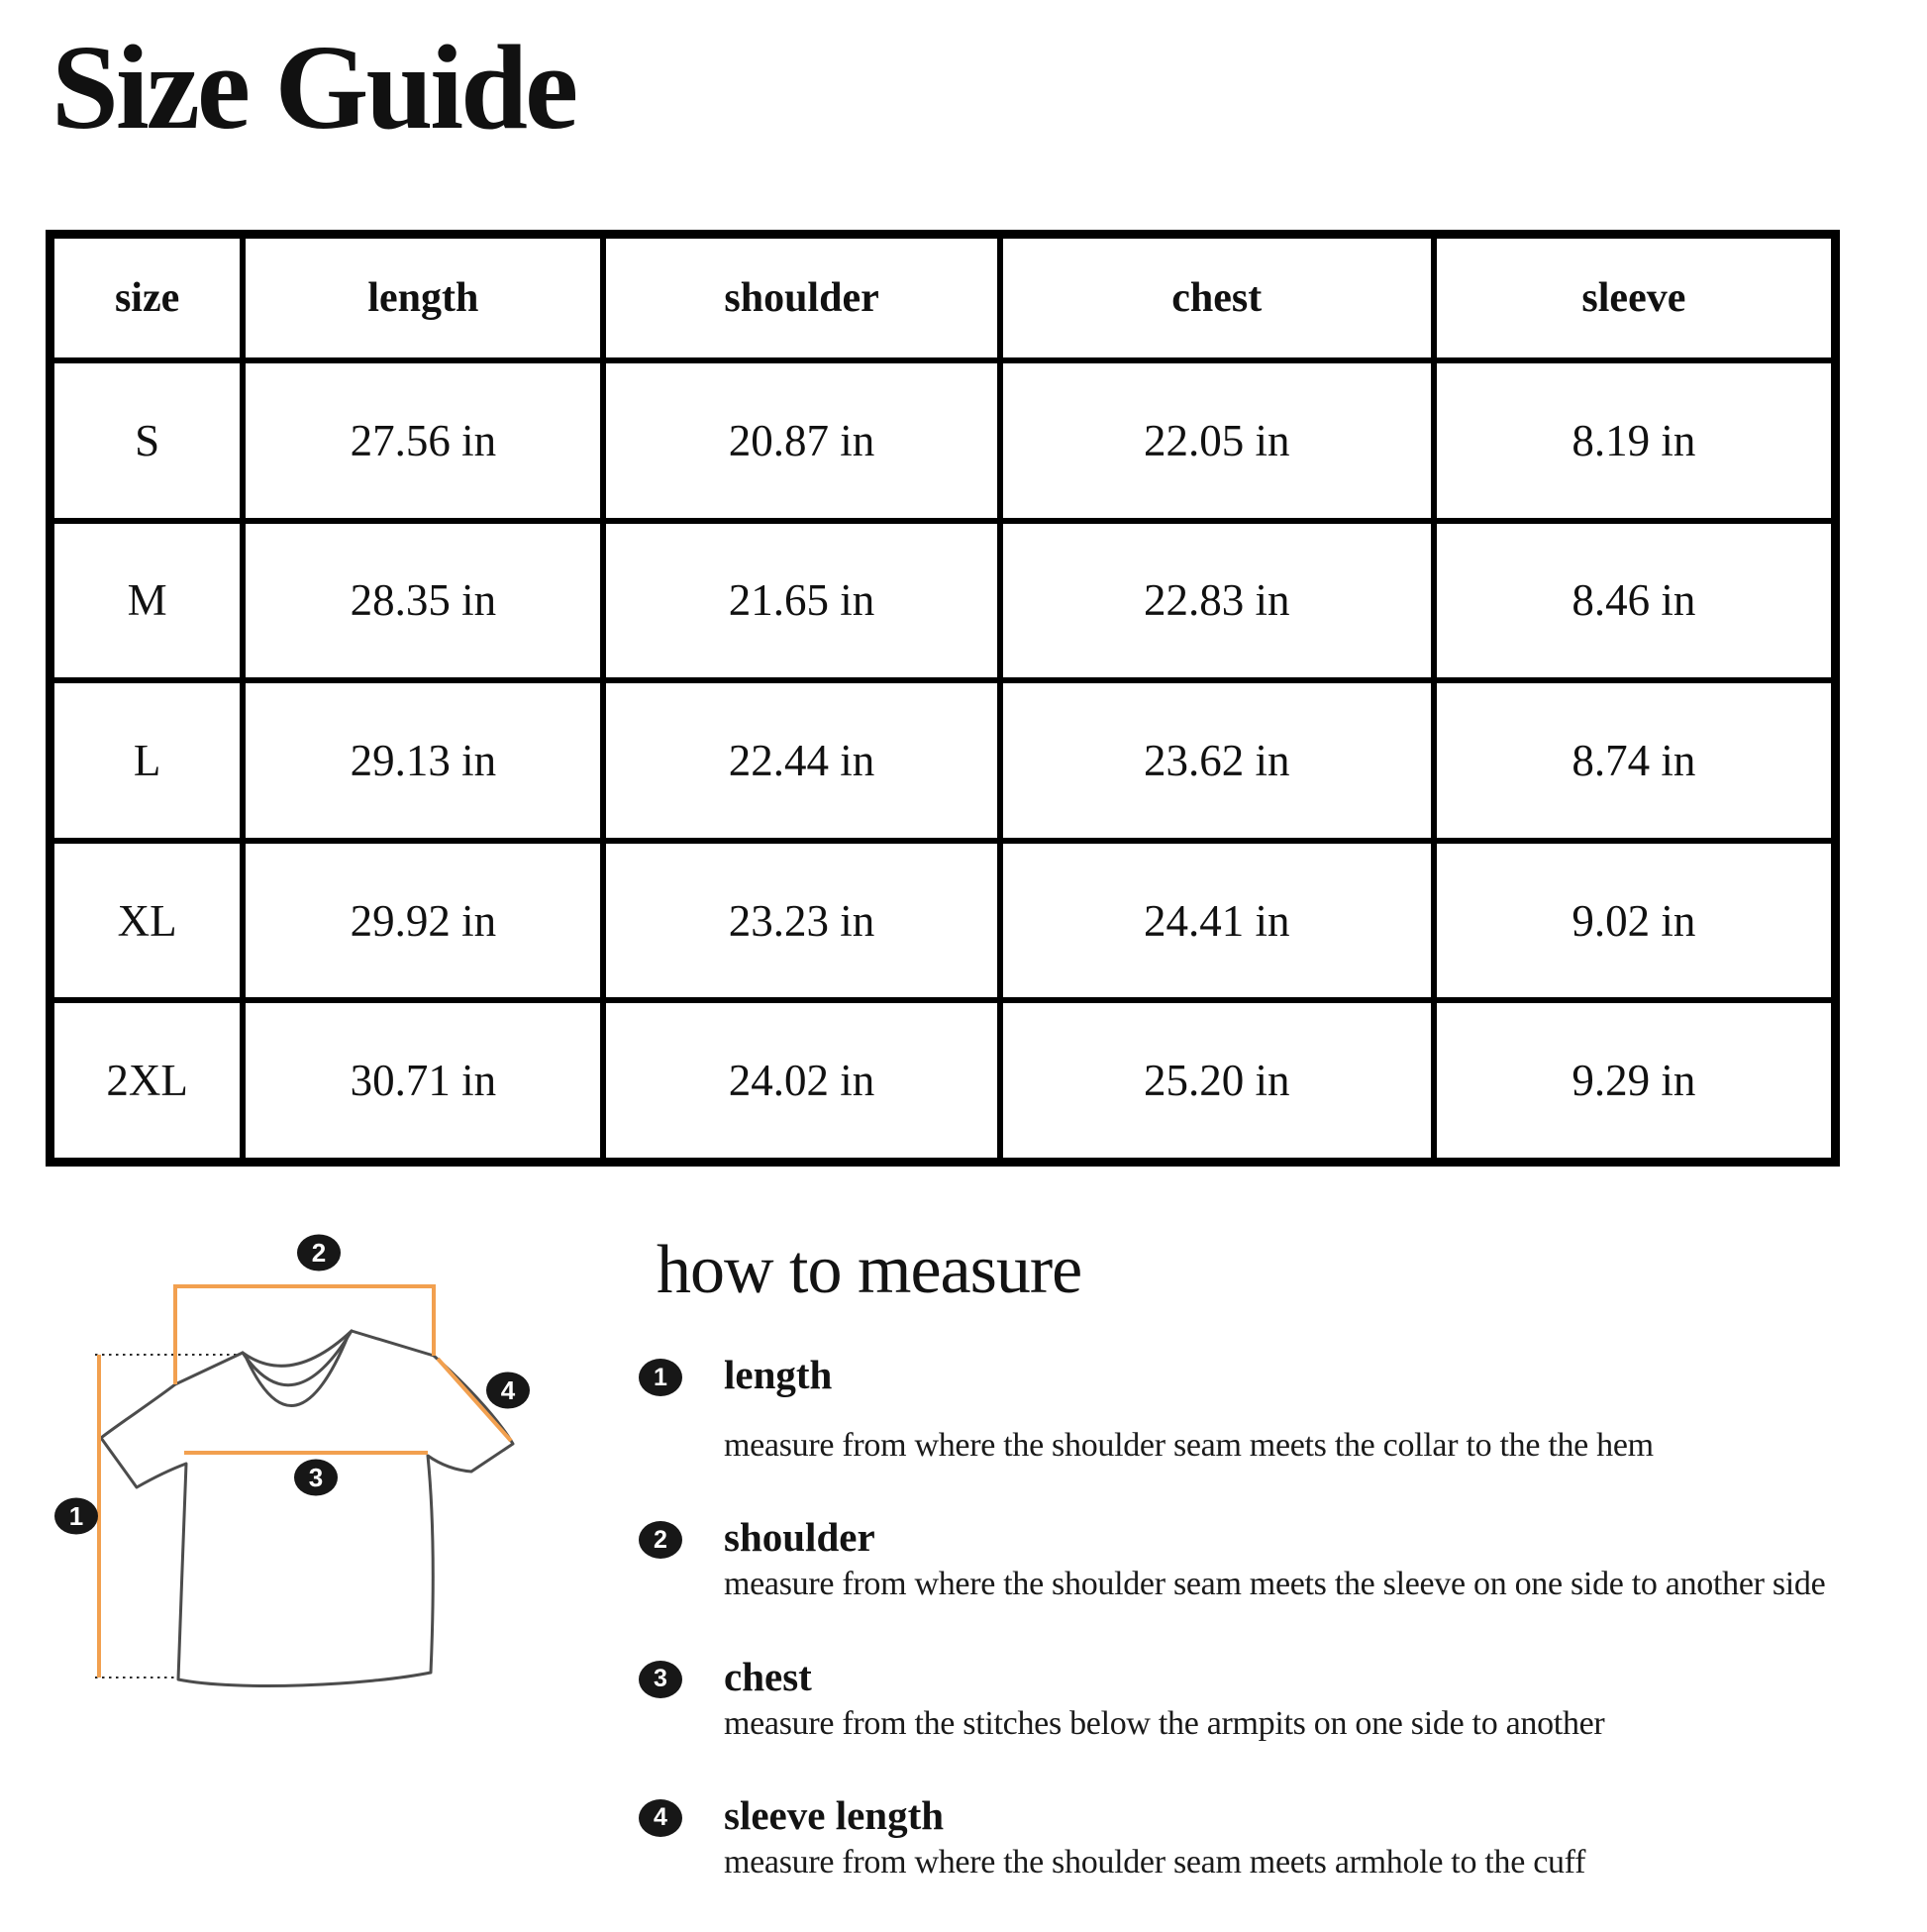  I want to click on diagram-badge-chest: 3, so click(316, 1477).